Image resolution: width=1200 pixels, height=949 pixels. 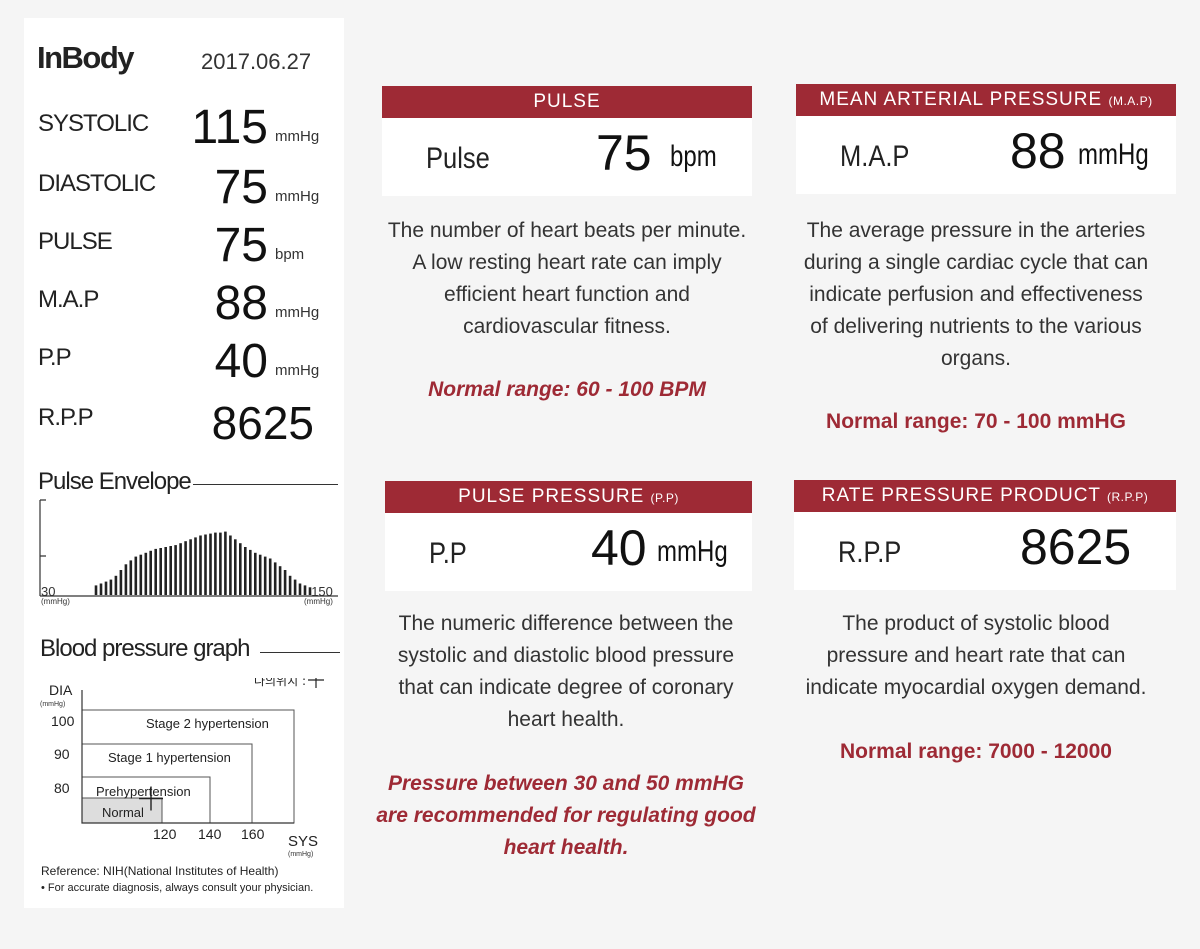 I want to click on pulse-label: PULSE, so click(x=75, y=241).